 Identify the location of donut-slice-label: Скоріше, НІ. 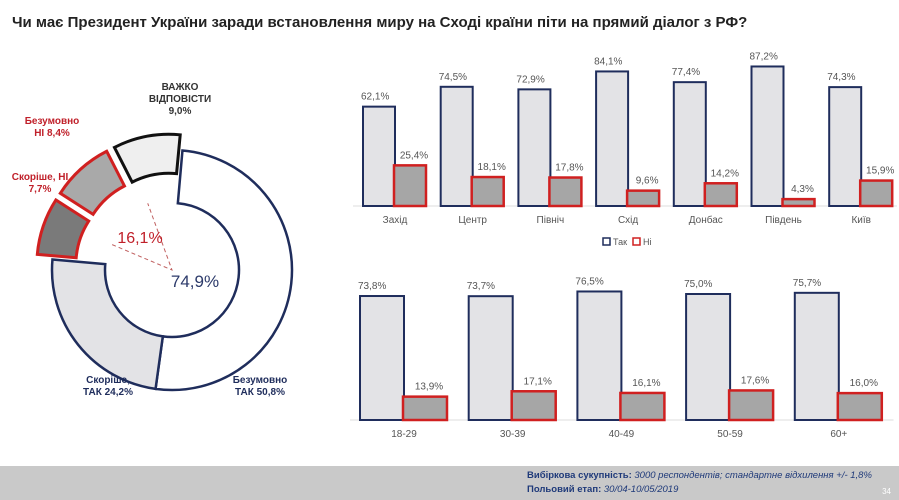
(40, 177).